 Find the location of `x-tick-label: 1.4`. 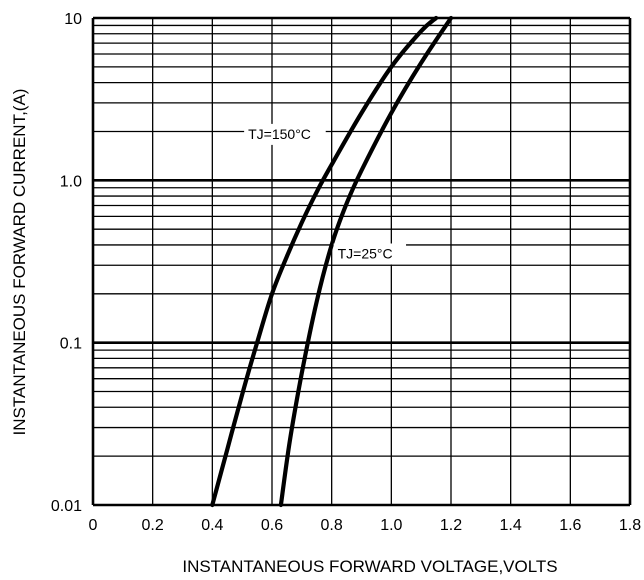

x-tick-label: 1.4 is located at coordinates (511, 525).